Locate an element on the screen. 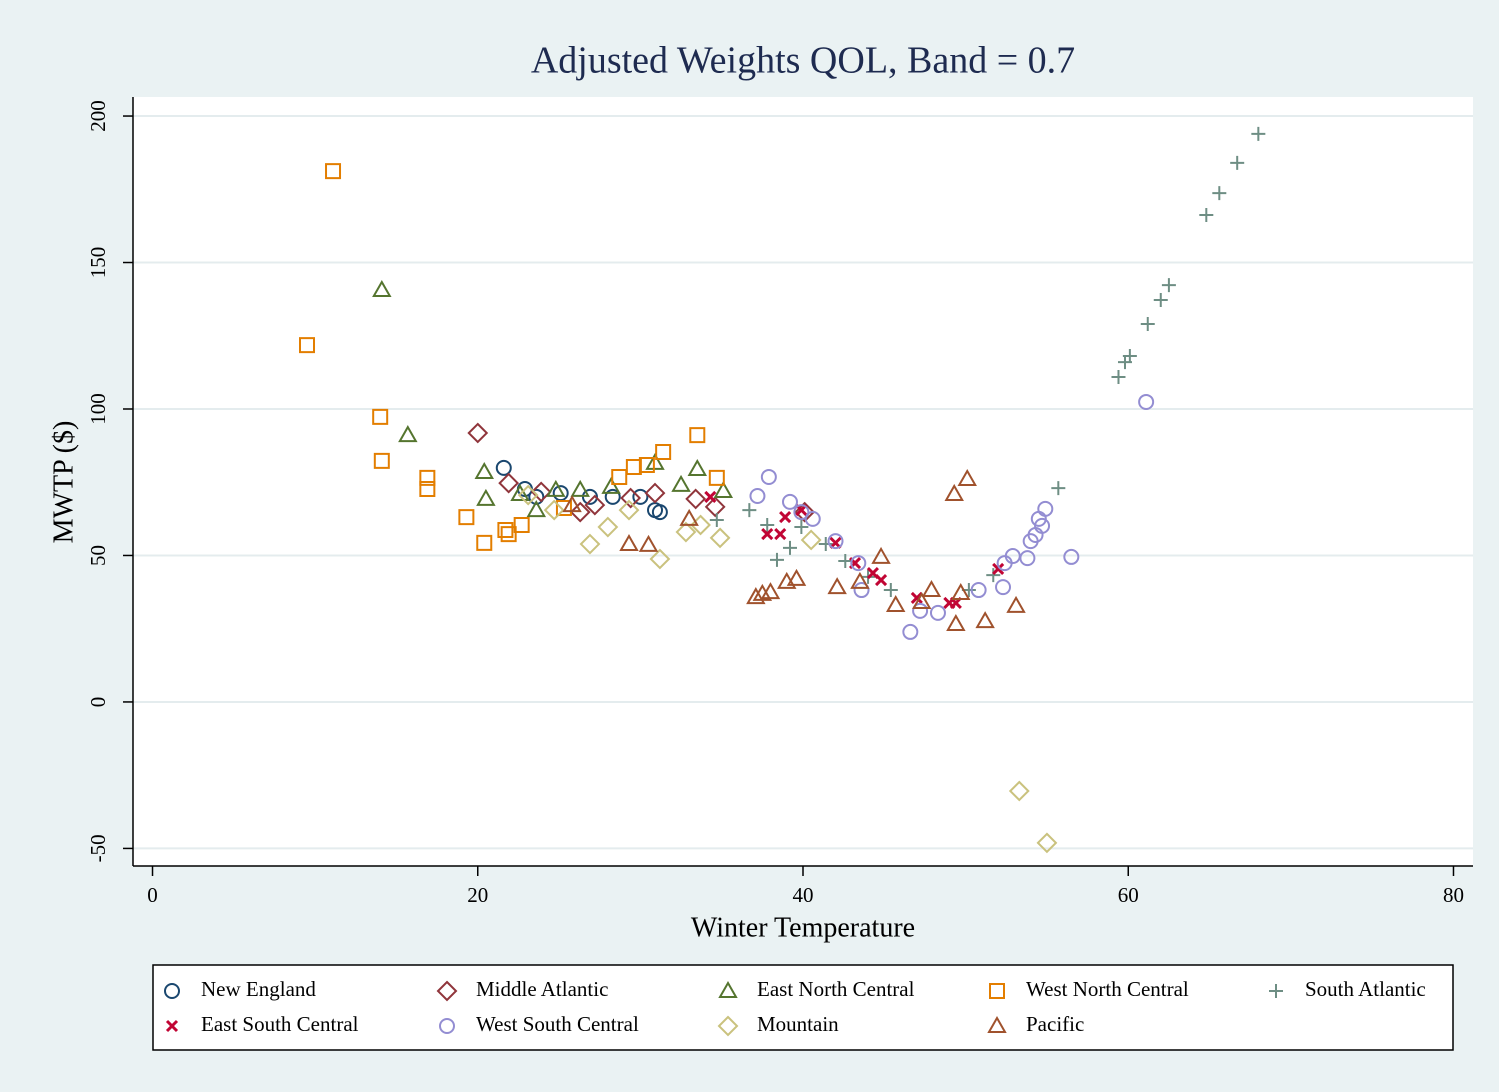 The image size is (1499, 1092). y-tick-label: 0 is located at coordinates (98, 702).